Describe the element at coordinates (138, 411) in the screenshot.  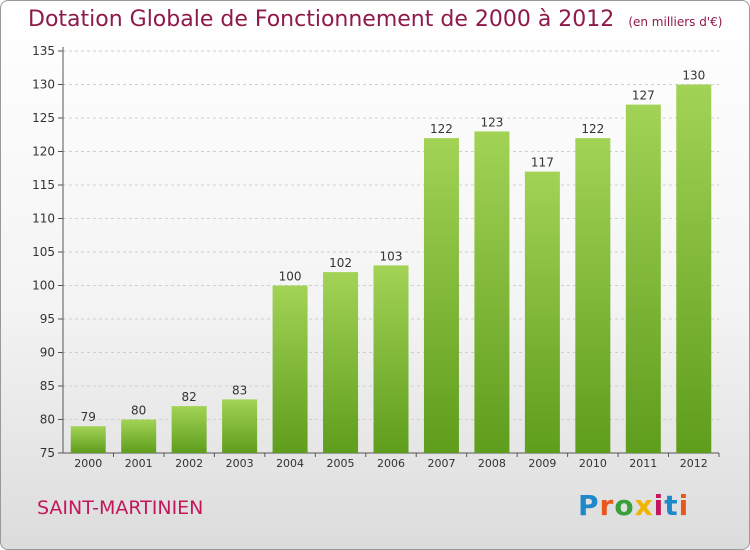
I see `bar-value-label: 80` at that location.